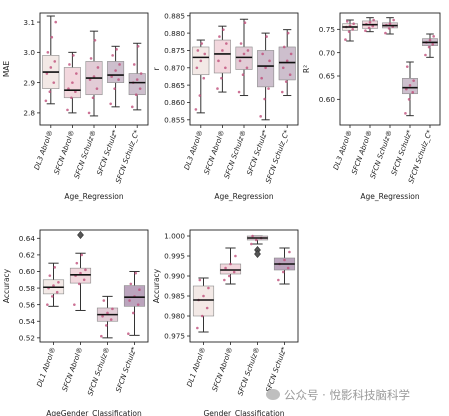 The height and width of the screenshot is (416, 449). Describe the element at coordinates (174, 276) in the screenshot. I see `y-tick-label: 0.990` at that location.